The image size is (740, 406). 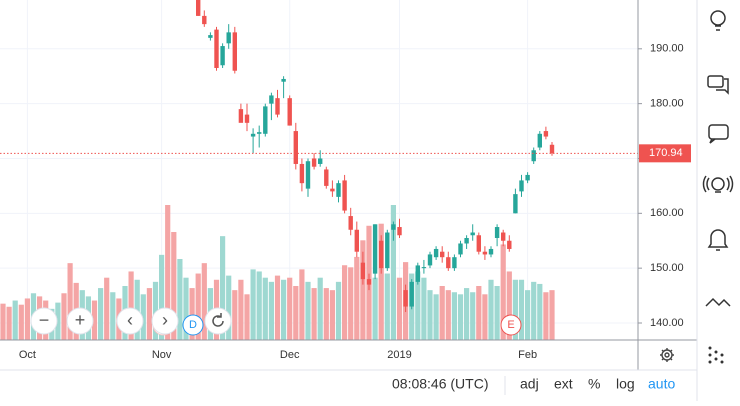 I want to click on x-tick-label: 2019, so click(x=399, y=355).